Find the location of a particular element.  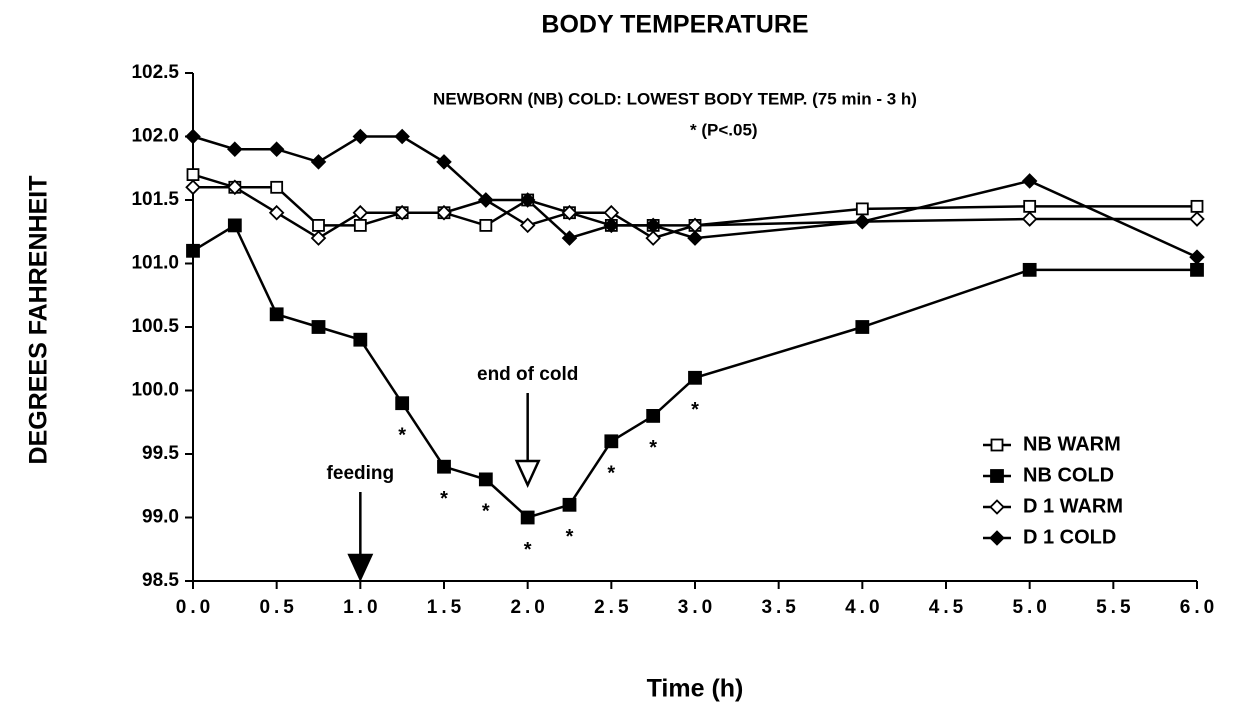

x-tick-label: 0.0 is located at coordinates (195, 607).